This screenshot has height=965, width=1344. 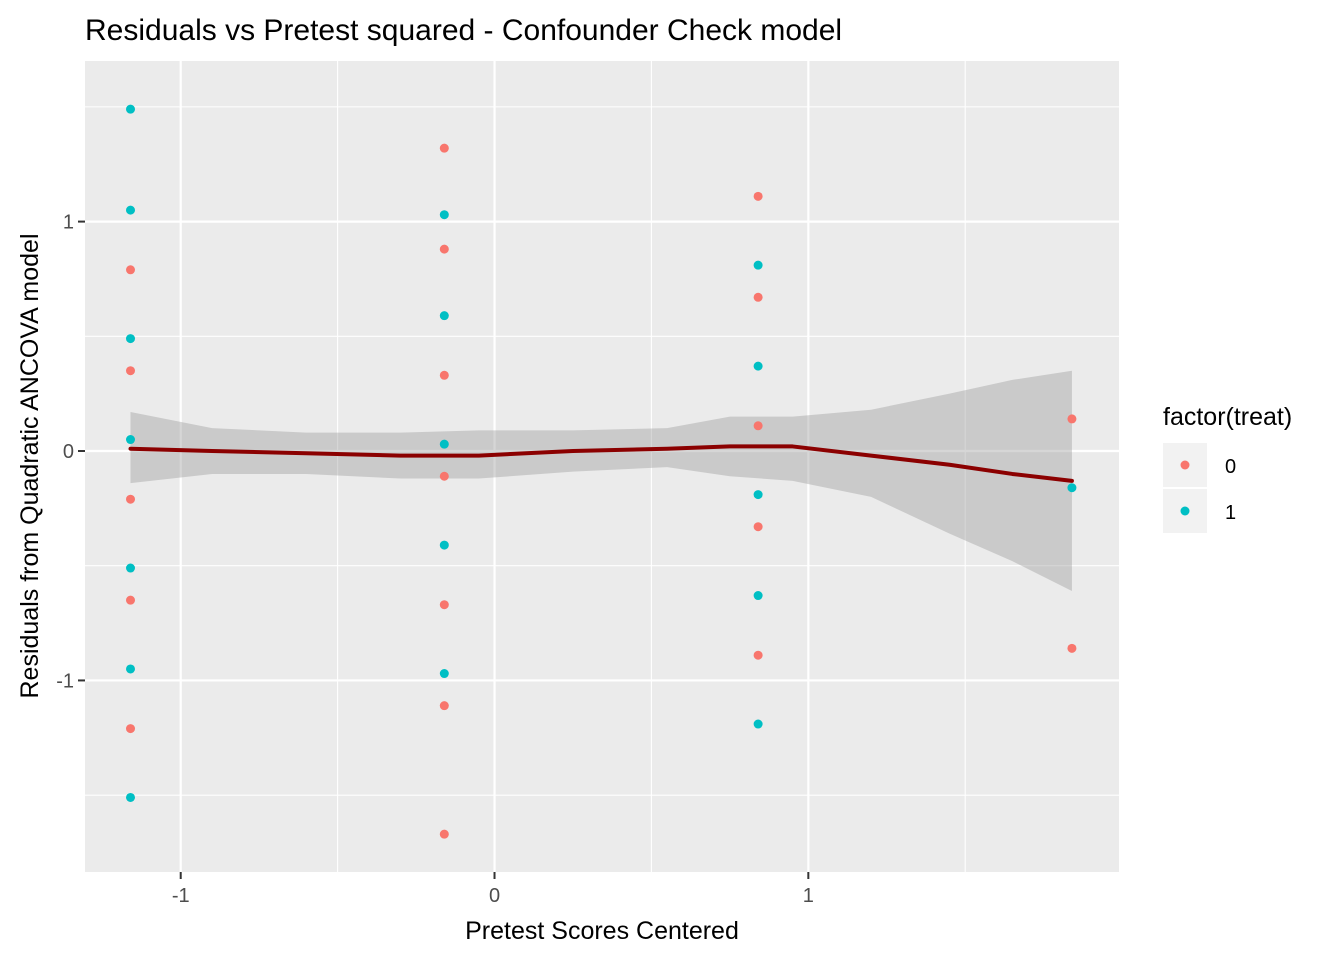 What do you see at coordinates (1199, 488) in the screenshot?
I see `legend-keys: 01` at bounding box center [1199, 488].